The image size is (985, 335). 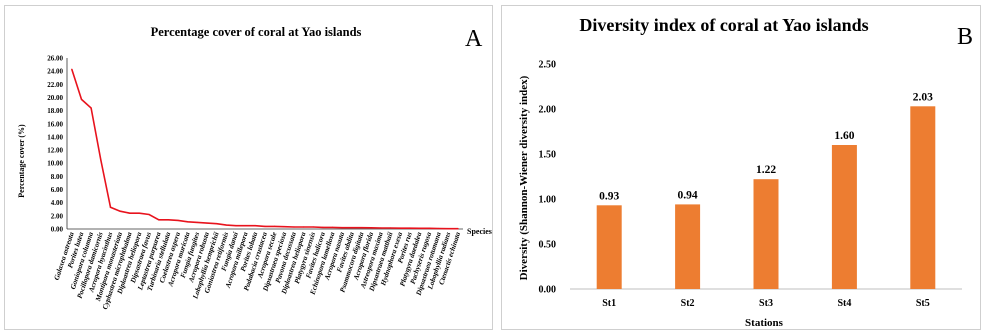 What do you see at coordinates (723, 25) in the screenshot?
I see `chart-title: Diversity index of coral at Yao islands` at bounding box center [723, 25].